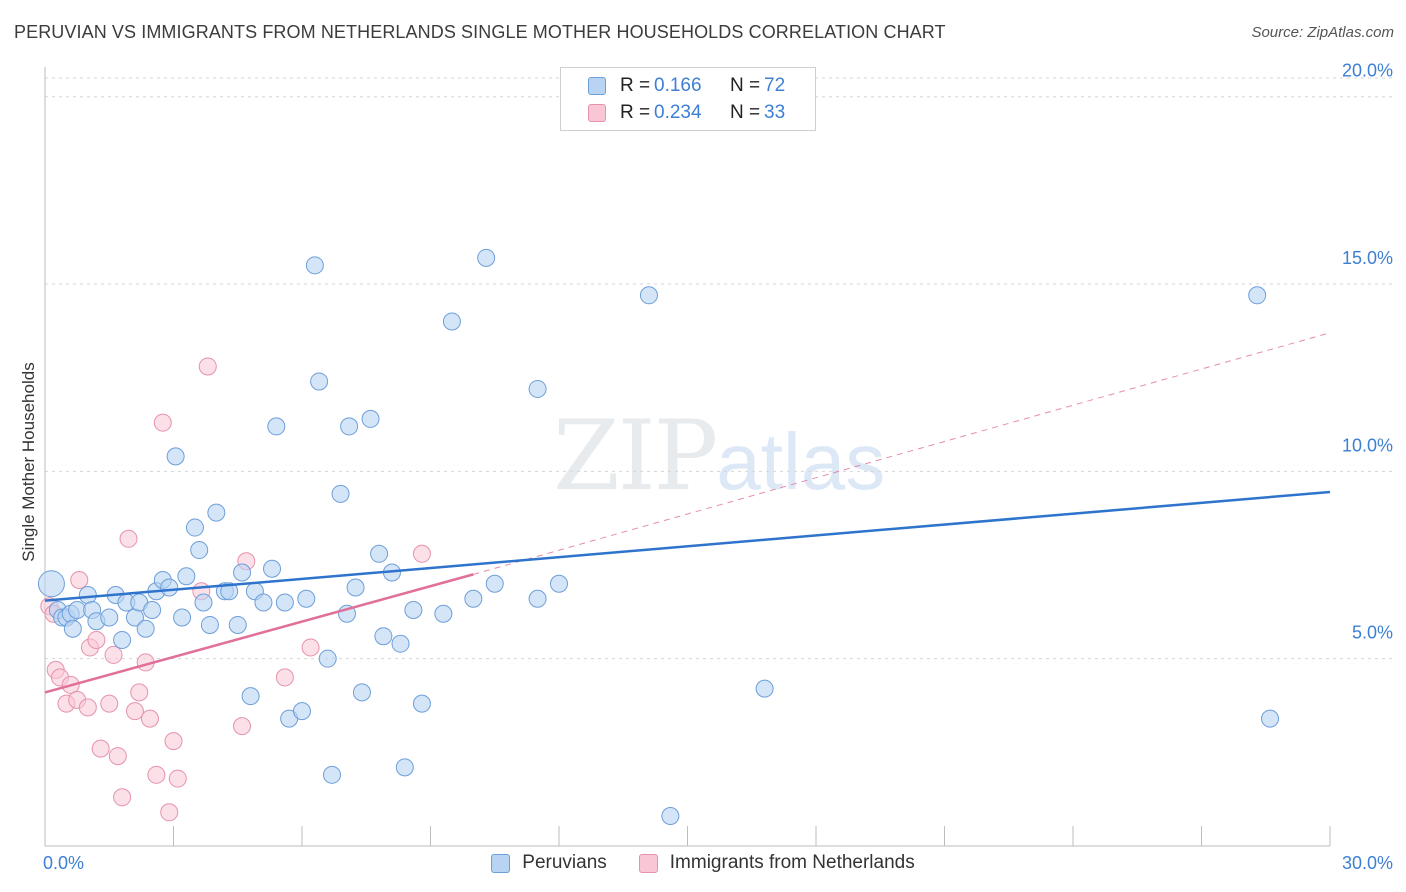  Describe the element at coordinates (635, 456) in the screenshot. I see `watermark-zip: ZIP` at that location.